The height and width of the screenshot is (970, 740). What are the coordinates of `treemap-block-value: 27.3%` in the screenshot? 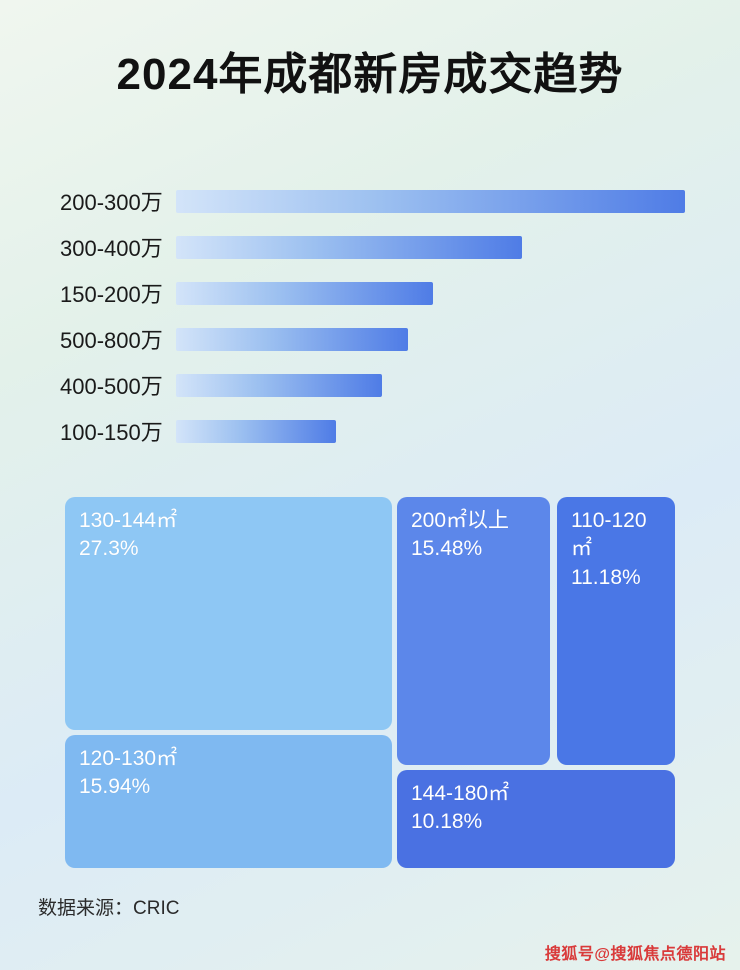 It's located at (109, 549).